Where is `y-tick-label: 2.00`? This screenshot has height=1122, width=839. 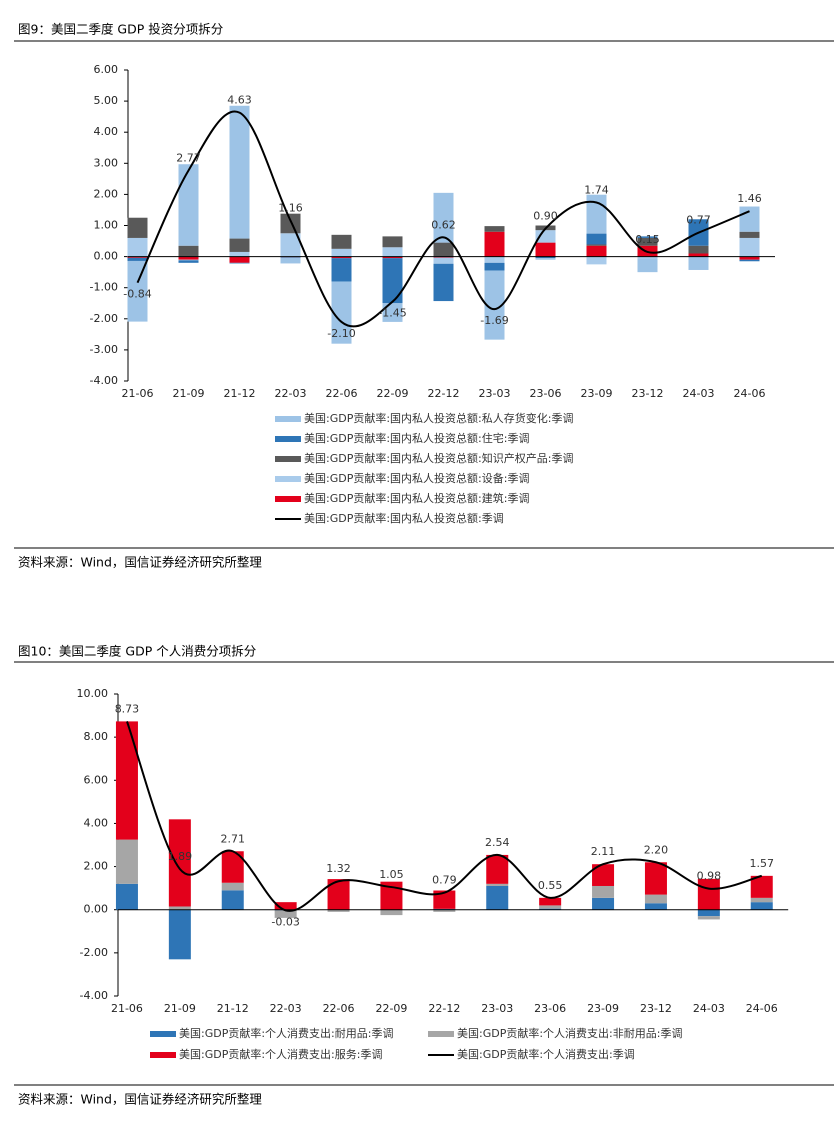
y-tick-label: 2.00 is located at coordinates (96, 866).